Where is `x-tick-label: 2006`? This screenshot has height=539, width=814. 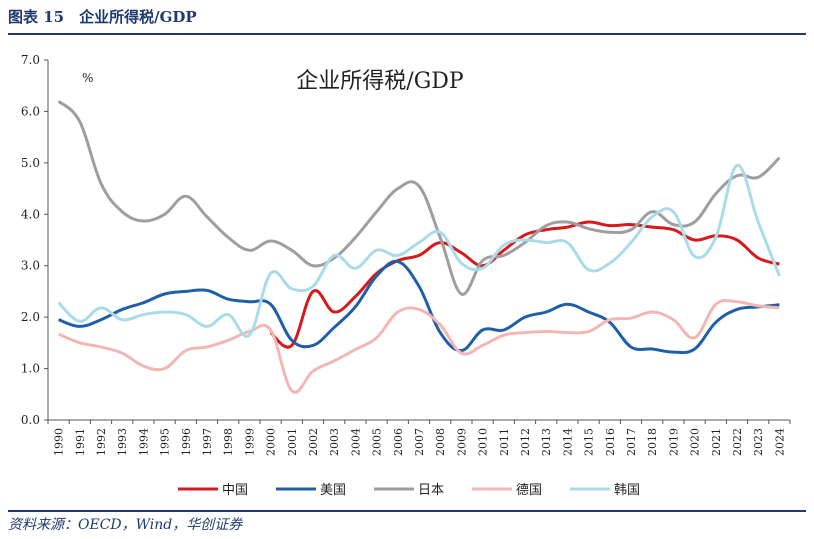
x-tick-label: 2006 is located at coordinates (398, 442).